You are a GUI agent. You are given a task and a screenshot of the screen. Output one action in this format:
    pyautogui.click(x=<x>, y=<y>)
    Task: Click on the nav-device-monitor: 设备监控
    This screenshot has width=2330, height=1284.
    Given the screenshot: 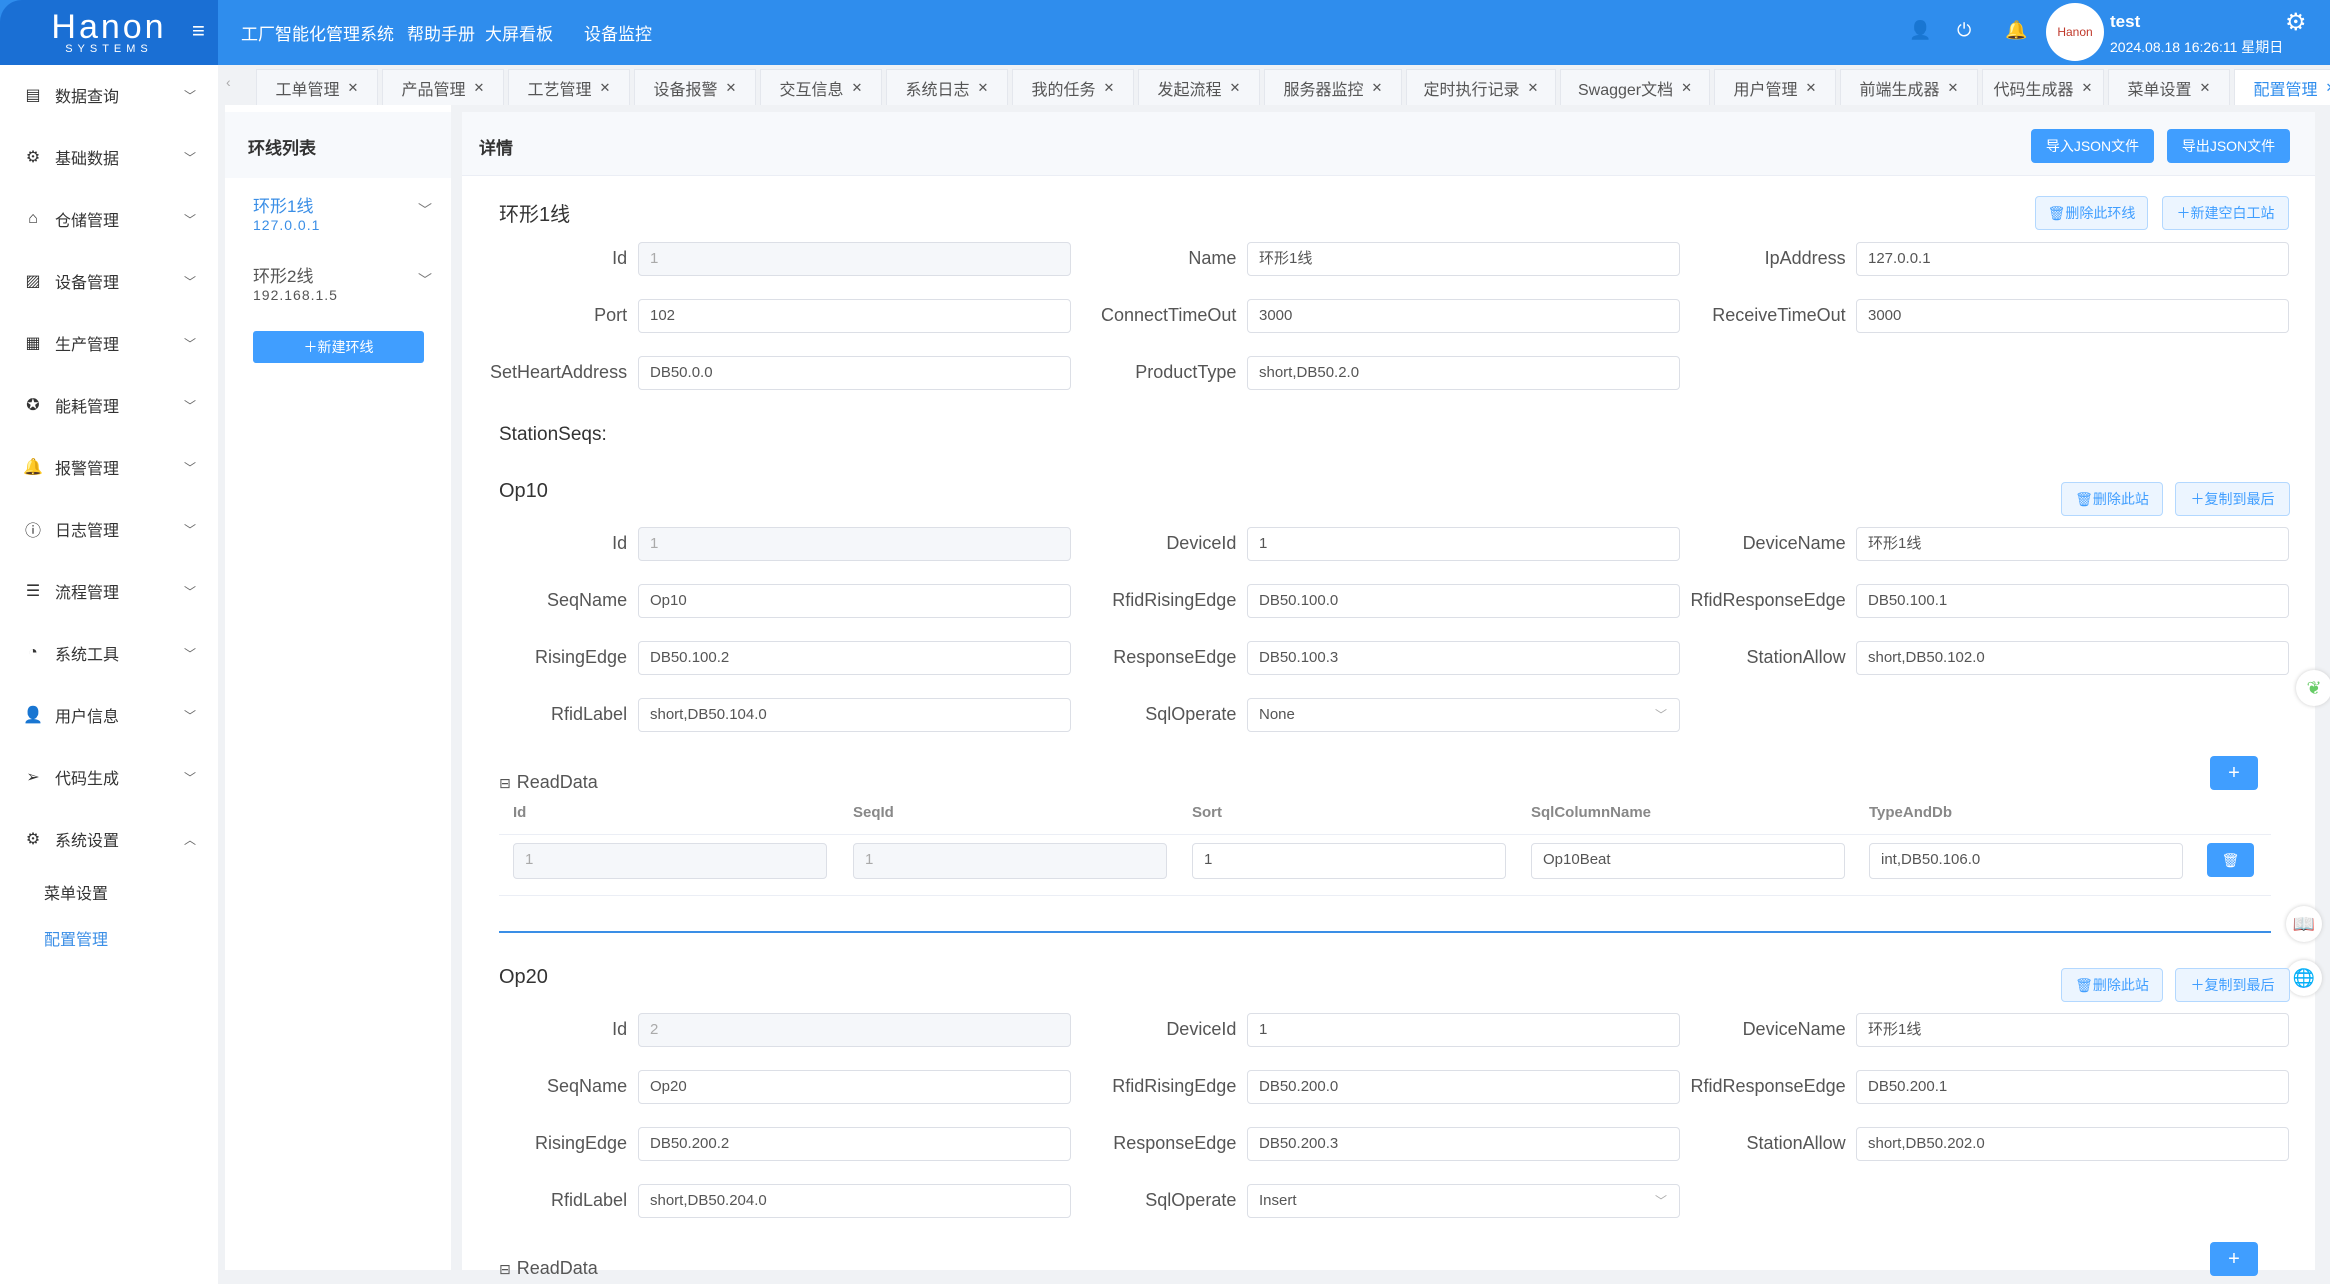 What is the action you would take?
    pyautogui.click(x=618, y=34)
    